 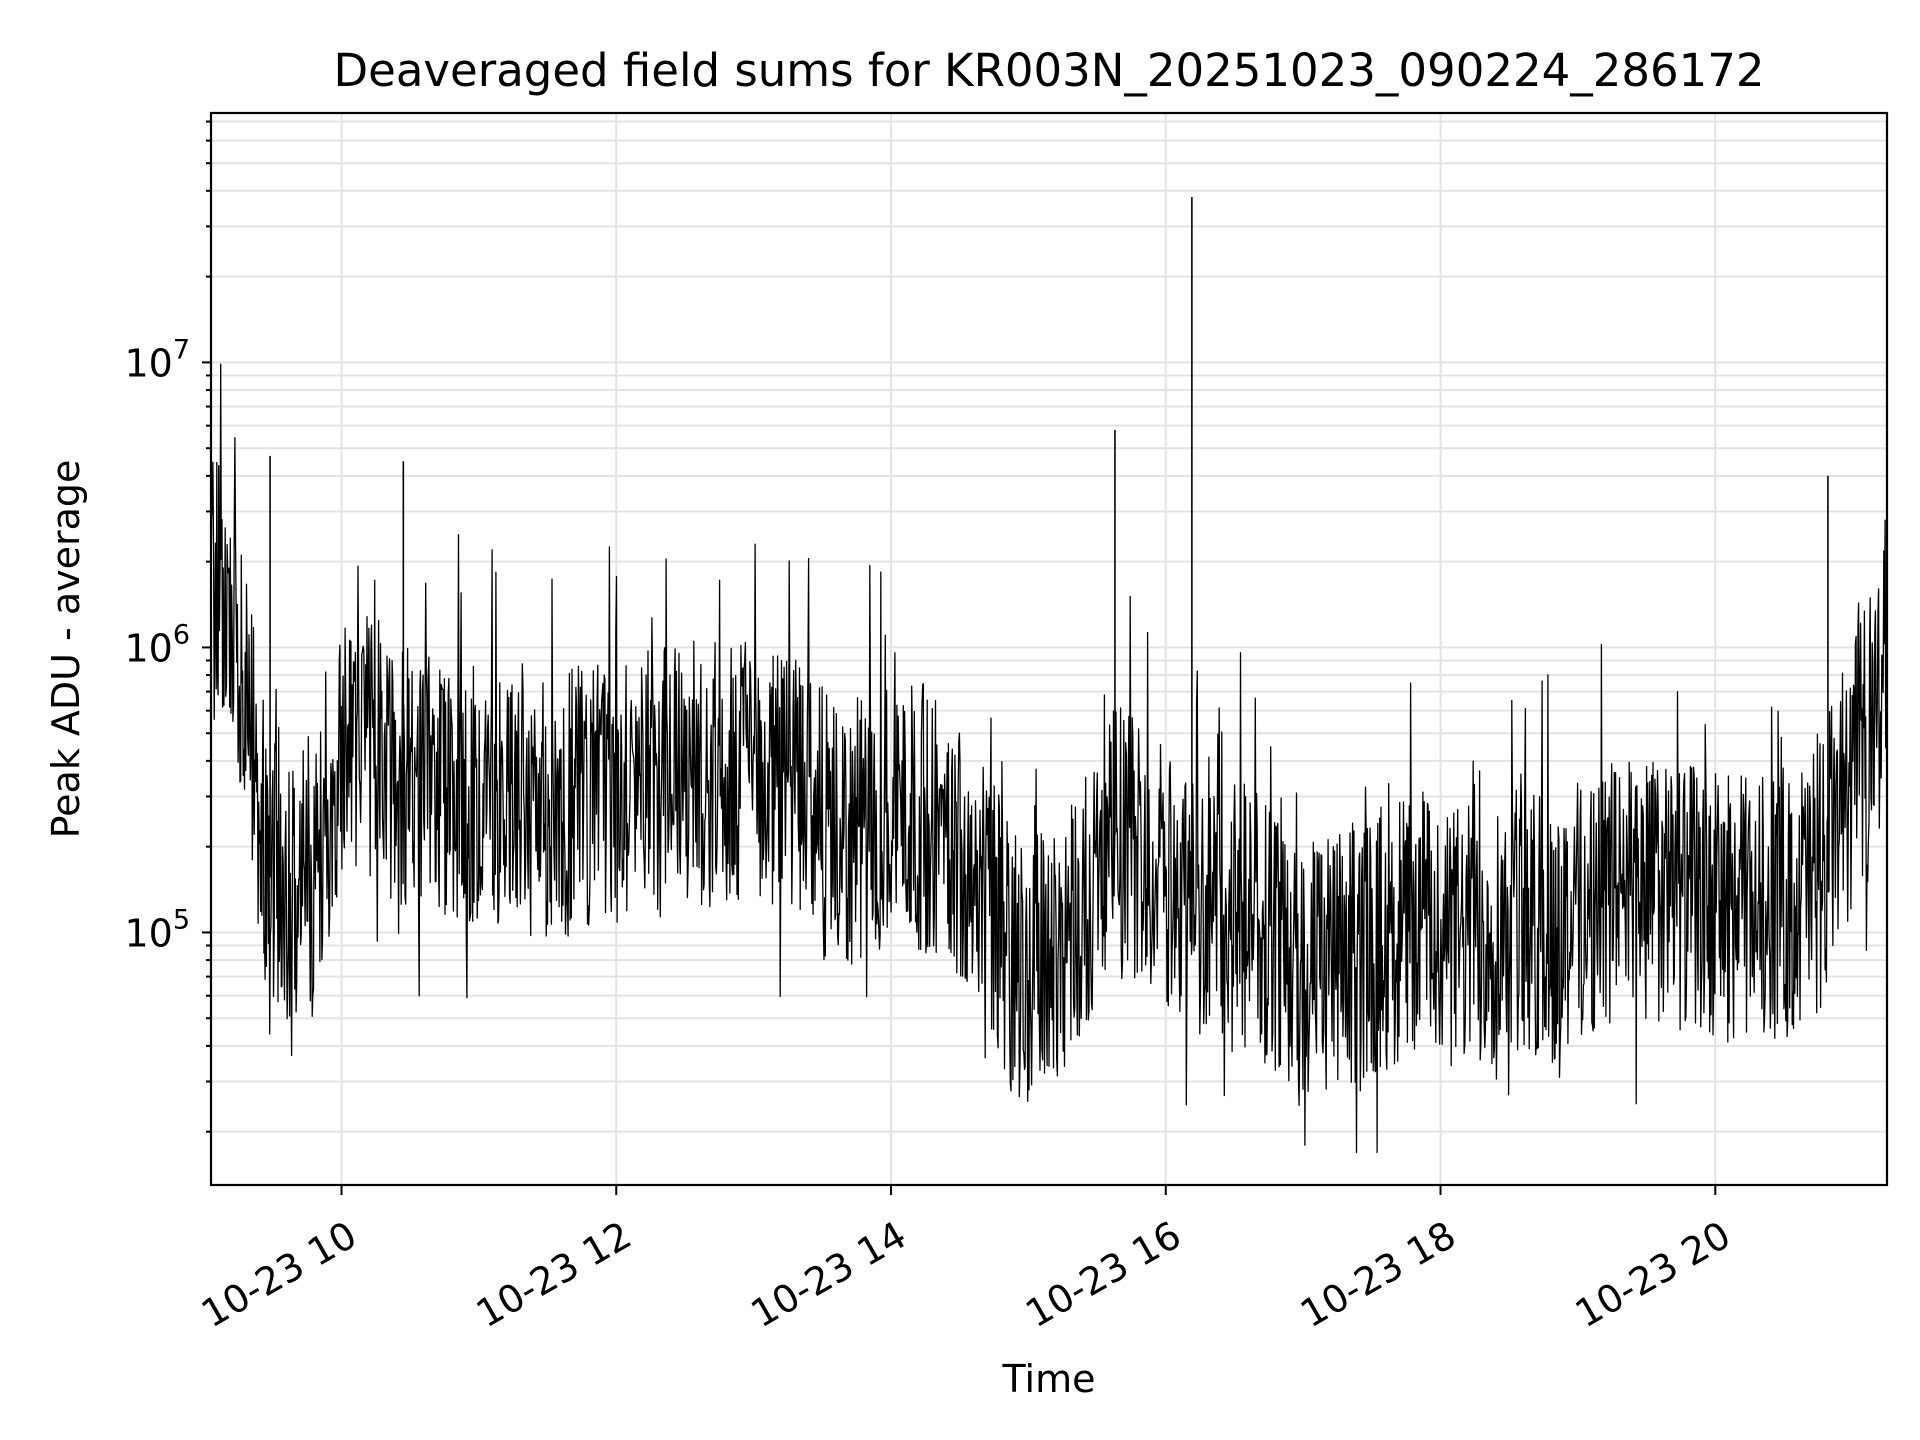 What do you see at coordinates (1049, 1379) in the screenshot?
I see `x-axis-label: Time` at bounding box center [1049, 1379].